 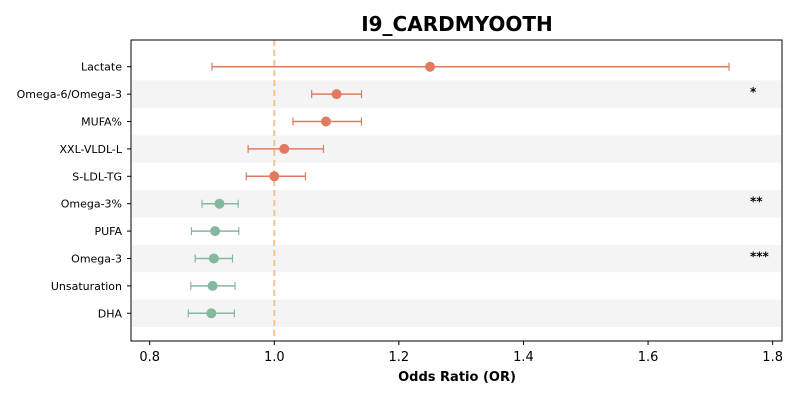 What do you see at coordinates (753, 92) in the screenshot?
I see `significance-label: *` at bounding box center [753, 92].